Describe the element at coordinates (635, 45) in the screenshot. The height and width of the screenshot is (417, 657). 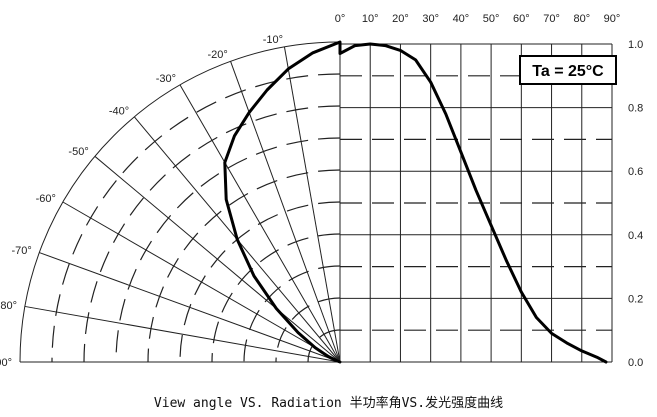
I see `y-tick-label: 1.0` at that location.